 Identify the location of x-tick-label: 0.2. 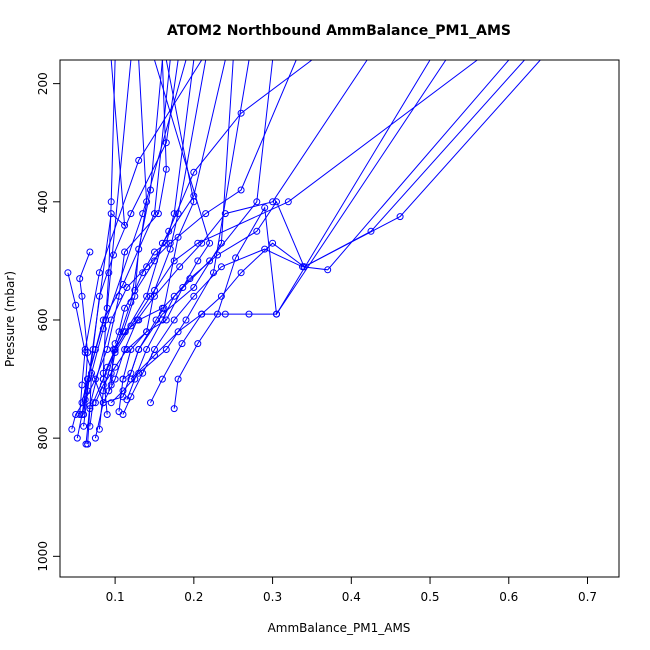
(193, 597).